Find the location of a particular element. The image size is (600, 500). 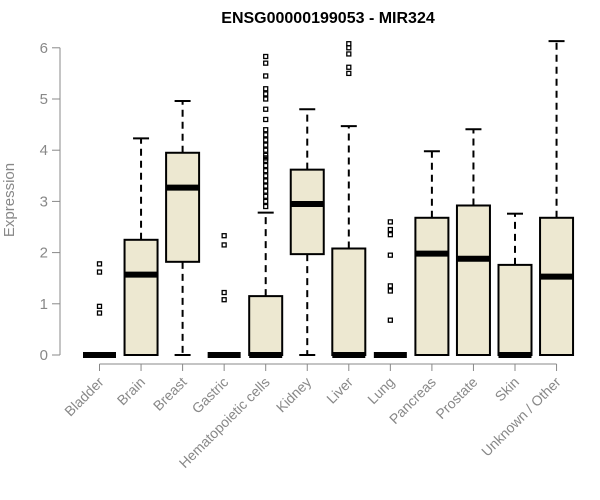

x-tick-label: Bladder is located at coordinates (84, 397).